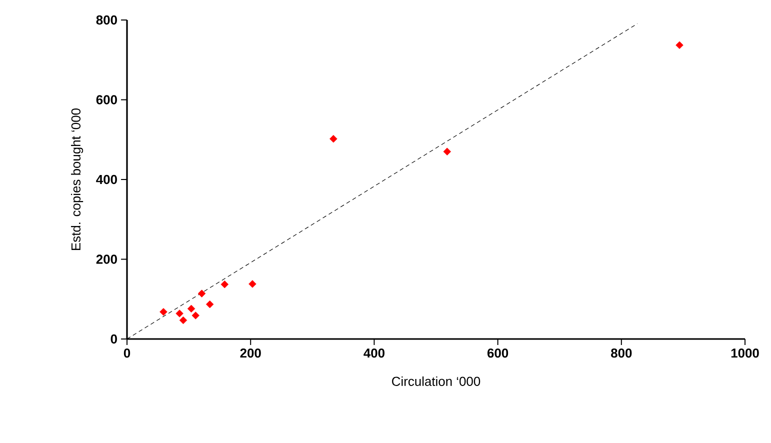 Image resolution: width=771 pixels, height=443 pixels. Describe the element at coordinates (106, 259) in the screenshot. I see `y-tick-label: 200` at that location.